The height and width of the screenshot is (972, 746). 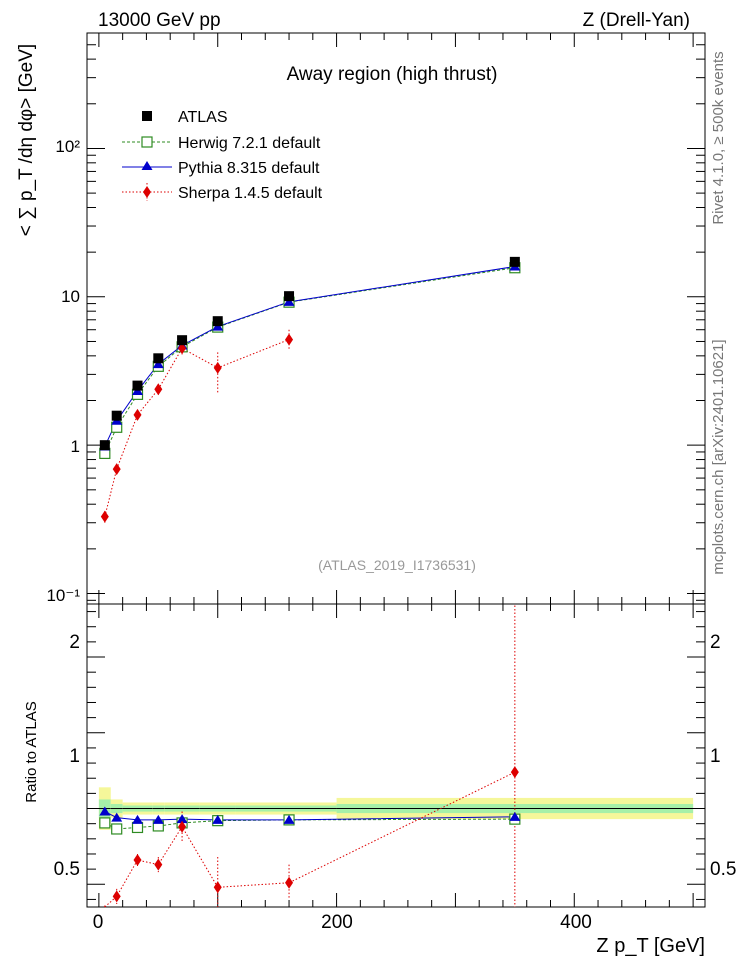 What do you see at coordinates (147, 192) in the screenshot?
I see `legend-marker-sherpa` at bounding box center [147, 192].